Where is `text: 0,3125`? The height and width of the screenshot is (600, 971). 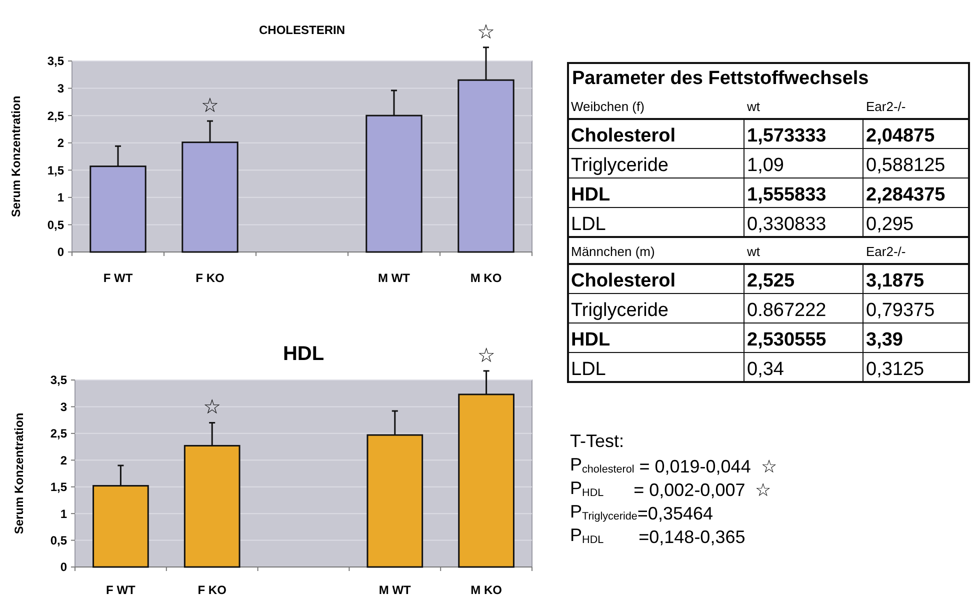 text: 0,3125 is located at coordinates (895, 369).